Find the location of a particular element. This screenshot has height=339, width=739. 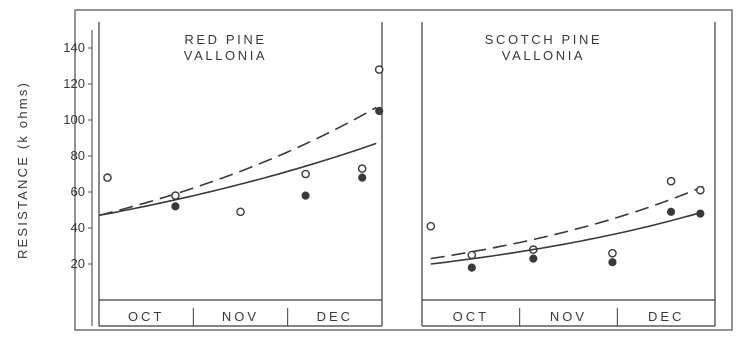

y-axis-ticks: 20 40 60 80 100 120 140 is located at coordinates (78, 178).